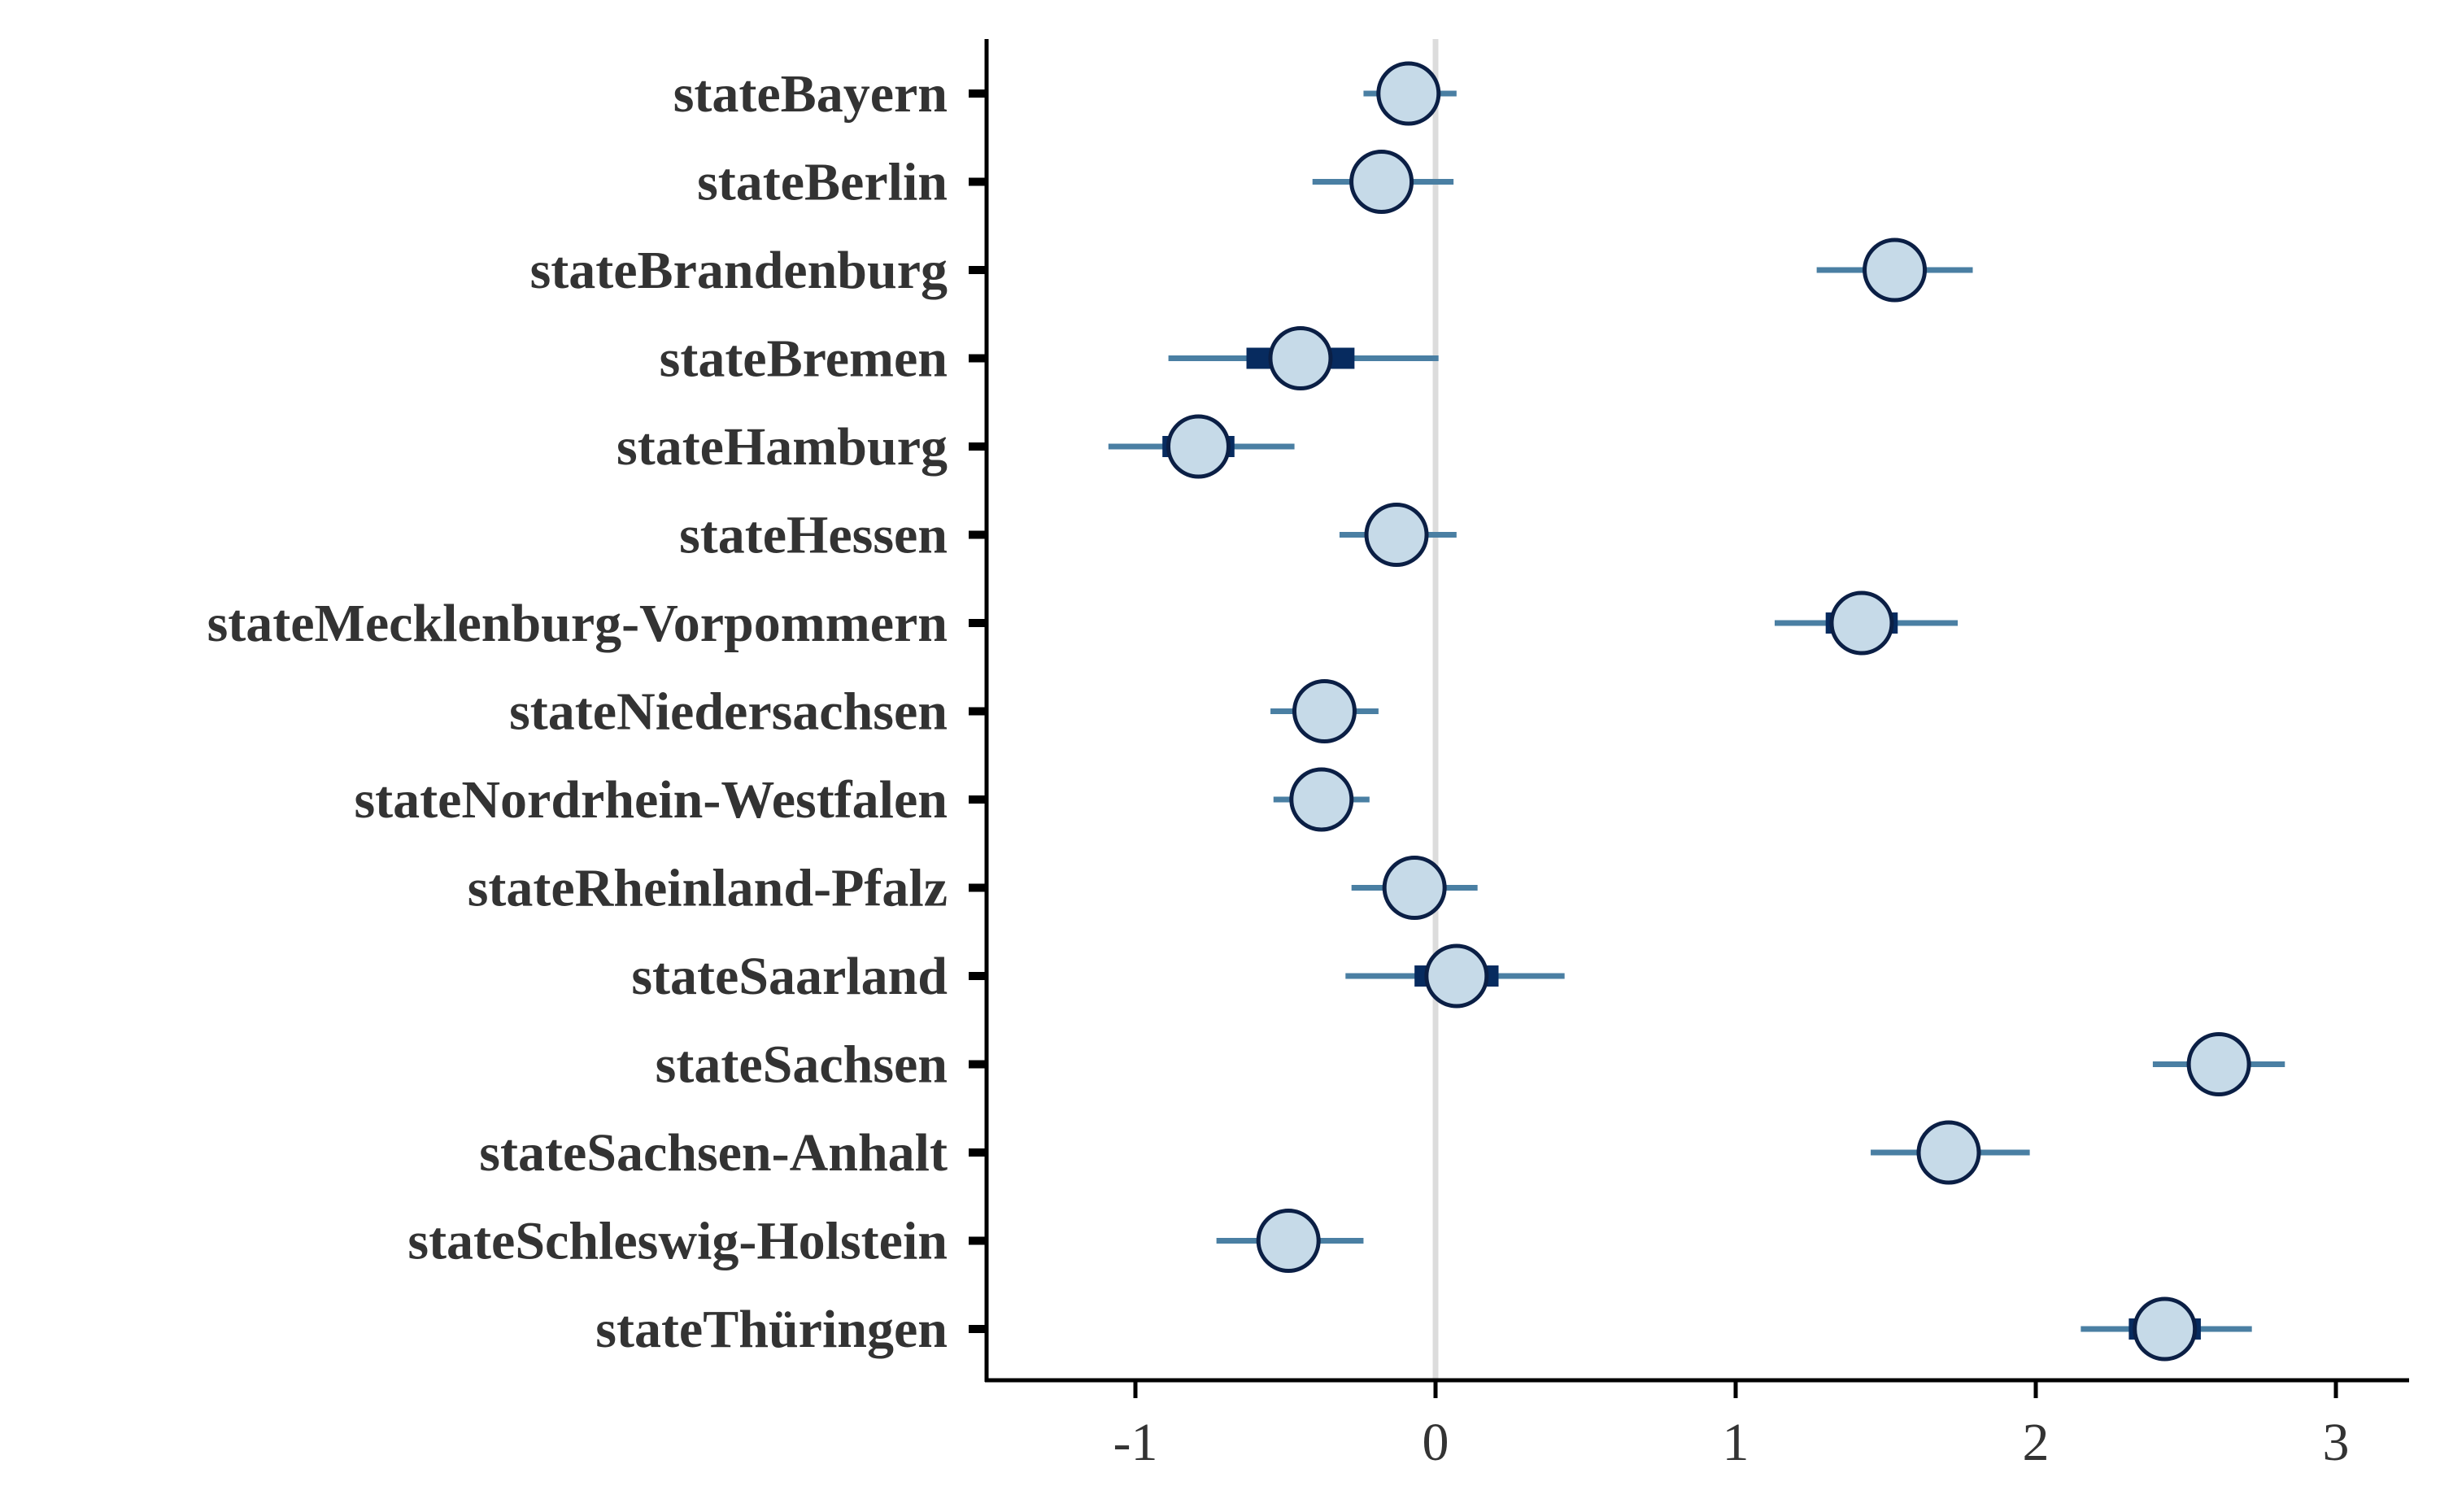  Describe the element at coordinates (2036, 1442) in the screenshot. I see `x-tick-label: 2` at that location.